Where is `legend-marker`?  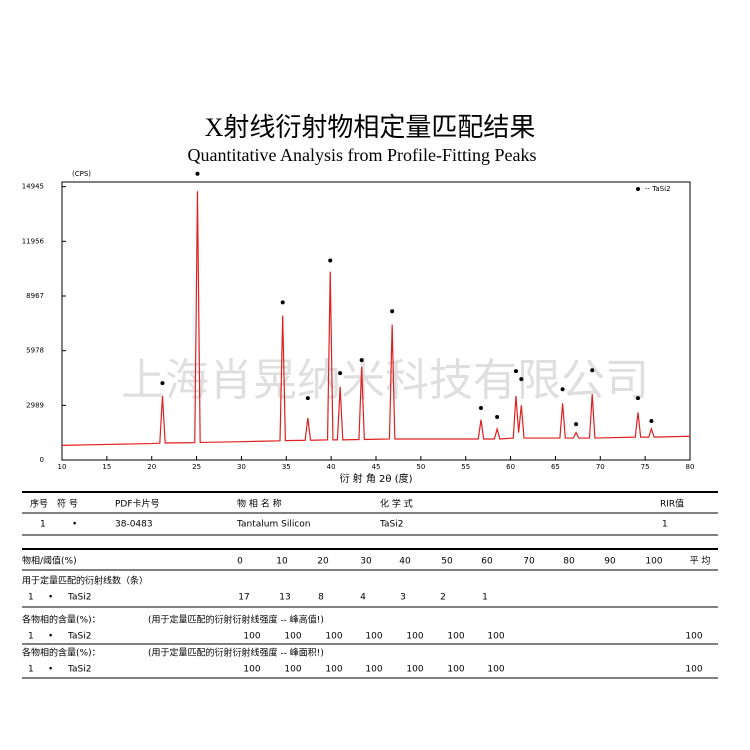
legend-marker is located at coordinates (638, 189).